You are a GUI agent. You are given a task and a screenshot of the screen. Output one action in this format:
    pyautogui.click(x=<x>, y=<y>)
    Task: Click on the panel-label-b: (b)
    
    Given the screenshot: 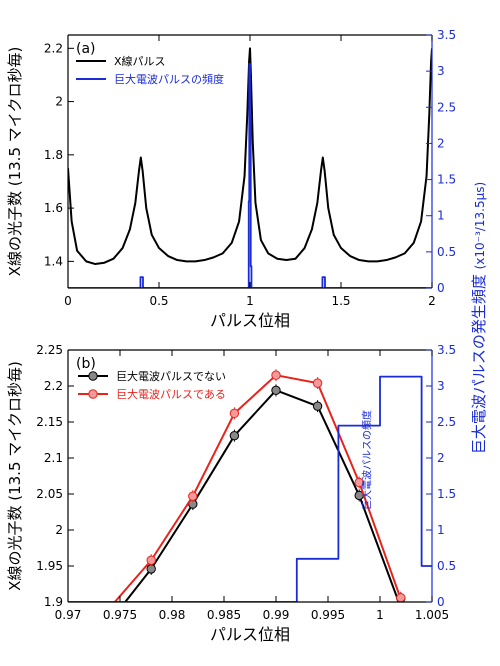 What is the action you would take?
    pyautogui.click(x=86, y=364)
    